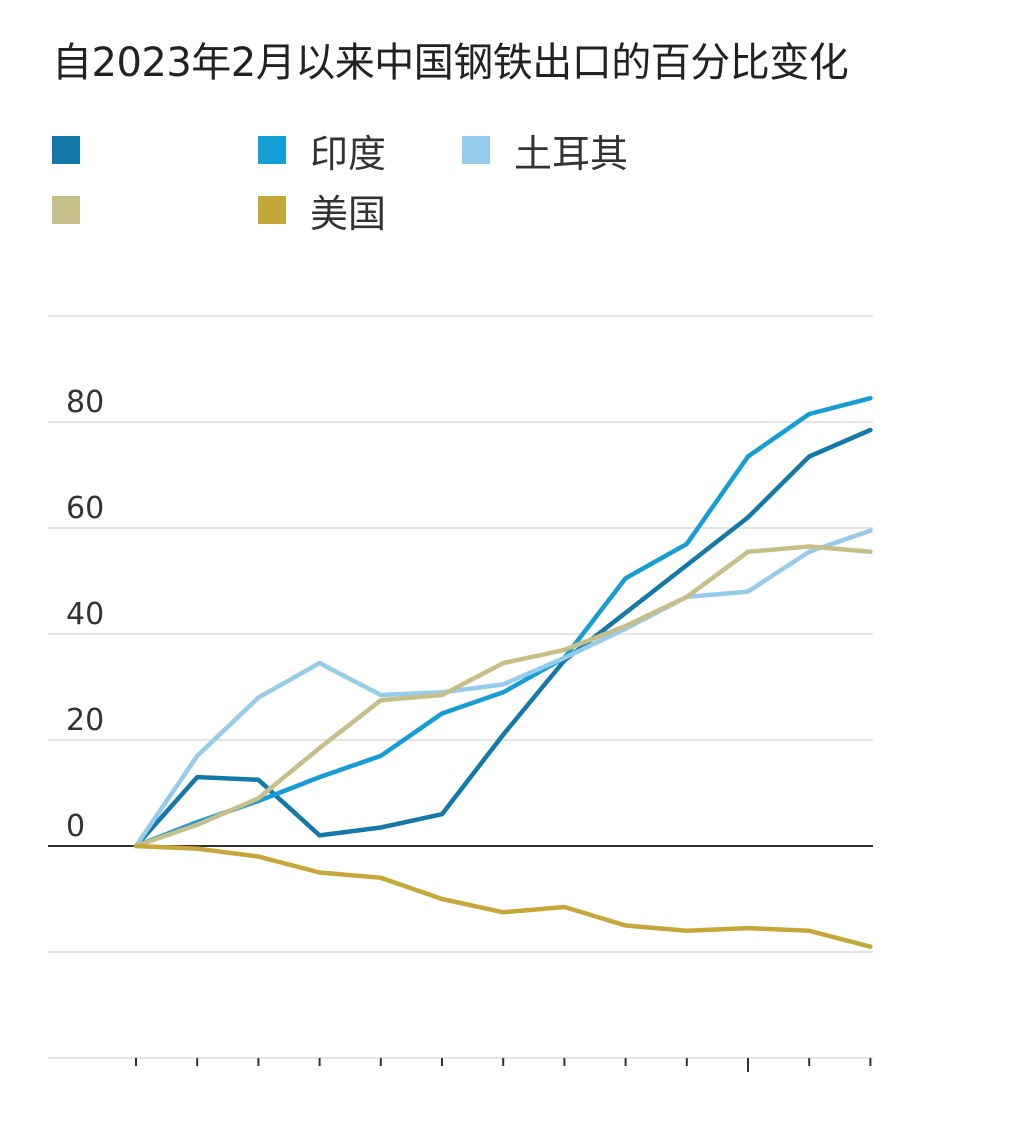  What do you see at coordinates (85, 720) in the screenshot?
I see `y-tick-label: 20` at bounding box center [85, 720].